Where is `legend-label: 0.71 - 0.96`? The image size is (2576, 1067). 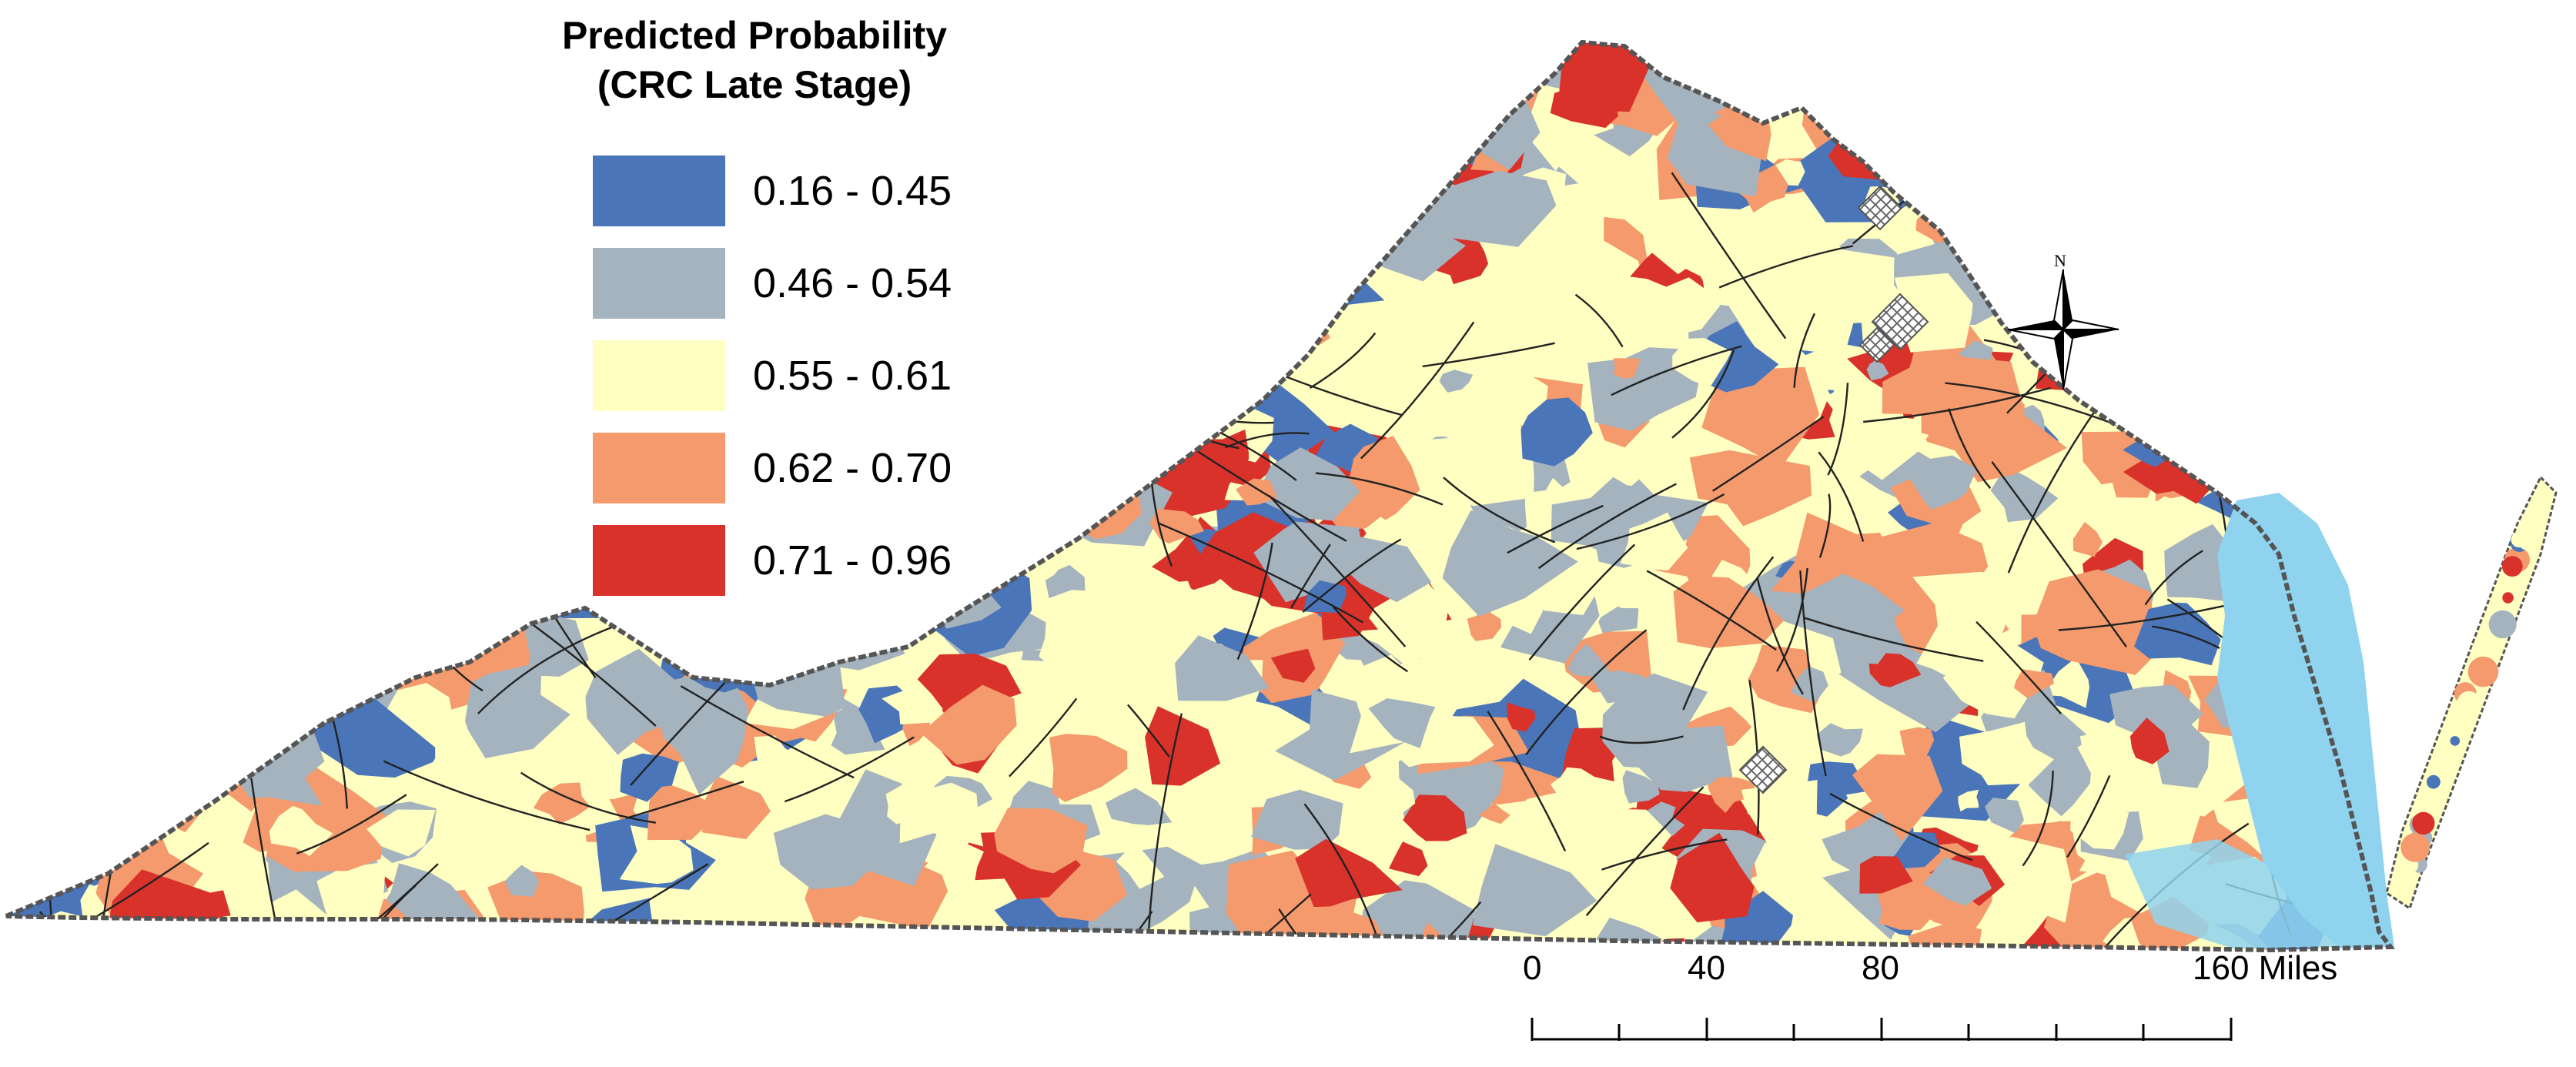
legend-label: 0.71 - 0.96 is located at coordinates (853, 560).